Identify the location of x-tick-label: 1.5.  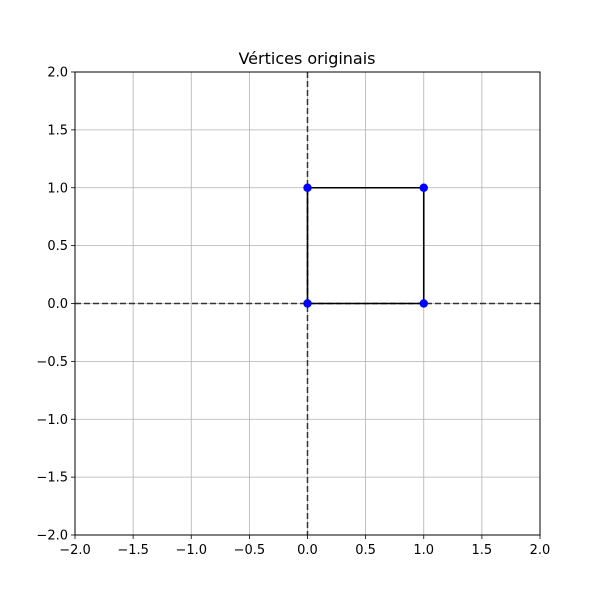
(482, 550).